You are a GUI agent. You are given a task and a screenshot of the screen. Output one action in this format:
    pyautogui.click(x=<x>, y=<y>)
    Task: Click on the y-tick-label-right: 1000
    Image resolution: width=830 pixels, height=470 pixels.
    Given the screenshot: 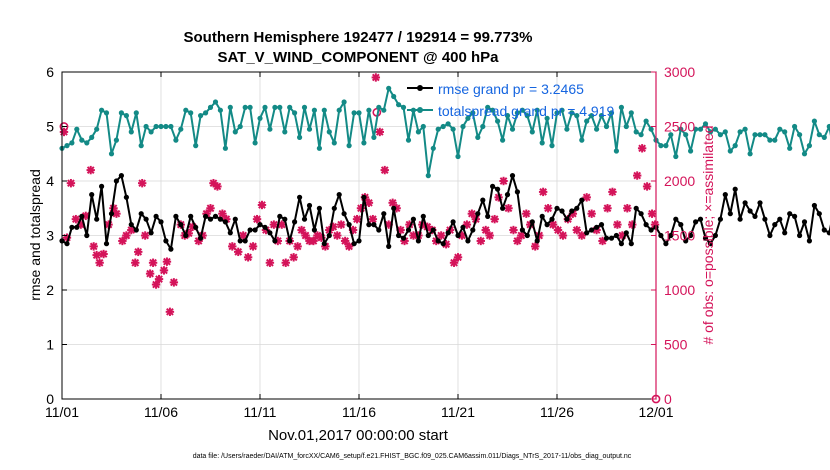 What is the action you would take?
    pyautogui.click(x=679, y=290)
    